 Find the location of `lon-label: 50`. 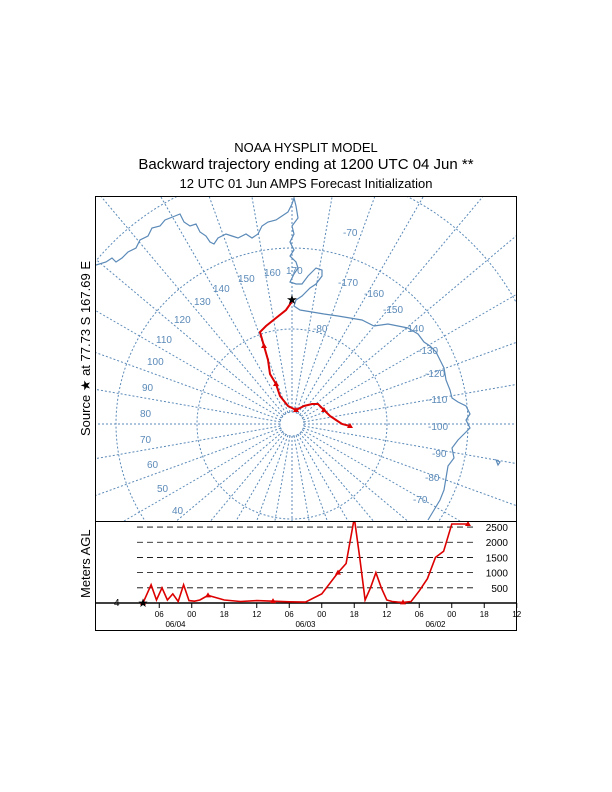

lon-label: 50 is located at coordinates (163, 489).